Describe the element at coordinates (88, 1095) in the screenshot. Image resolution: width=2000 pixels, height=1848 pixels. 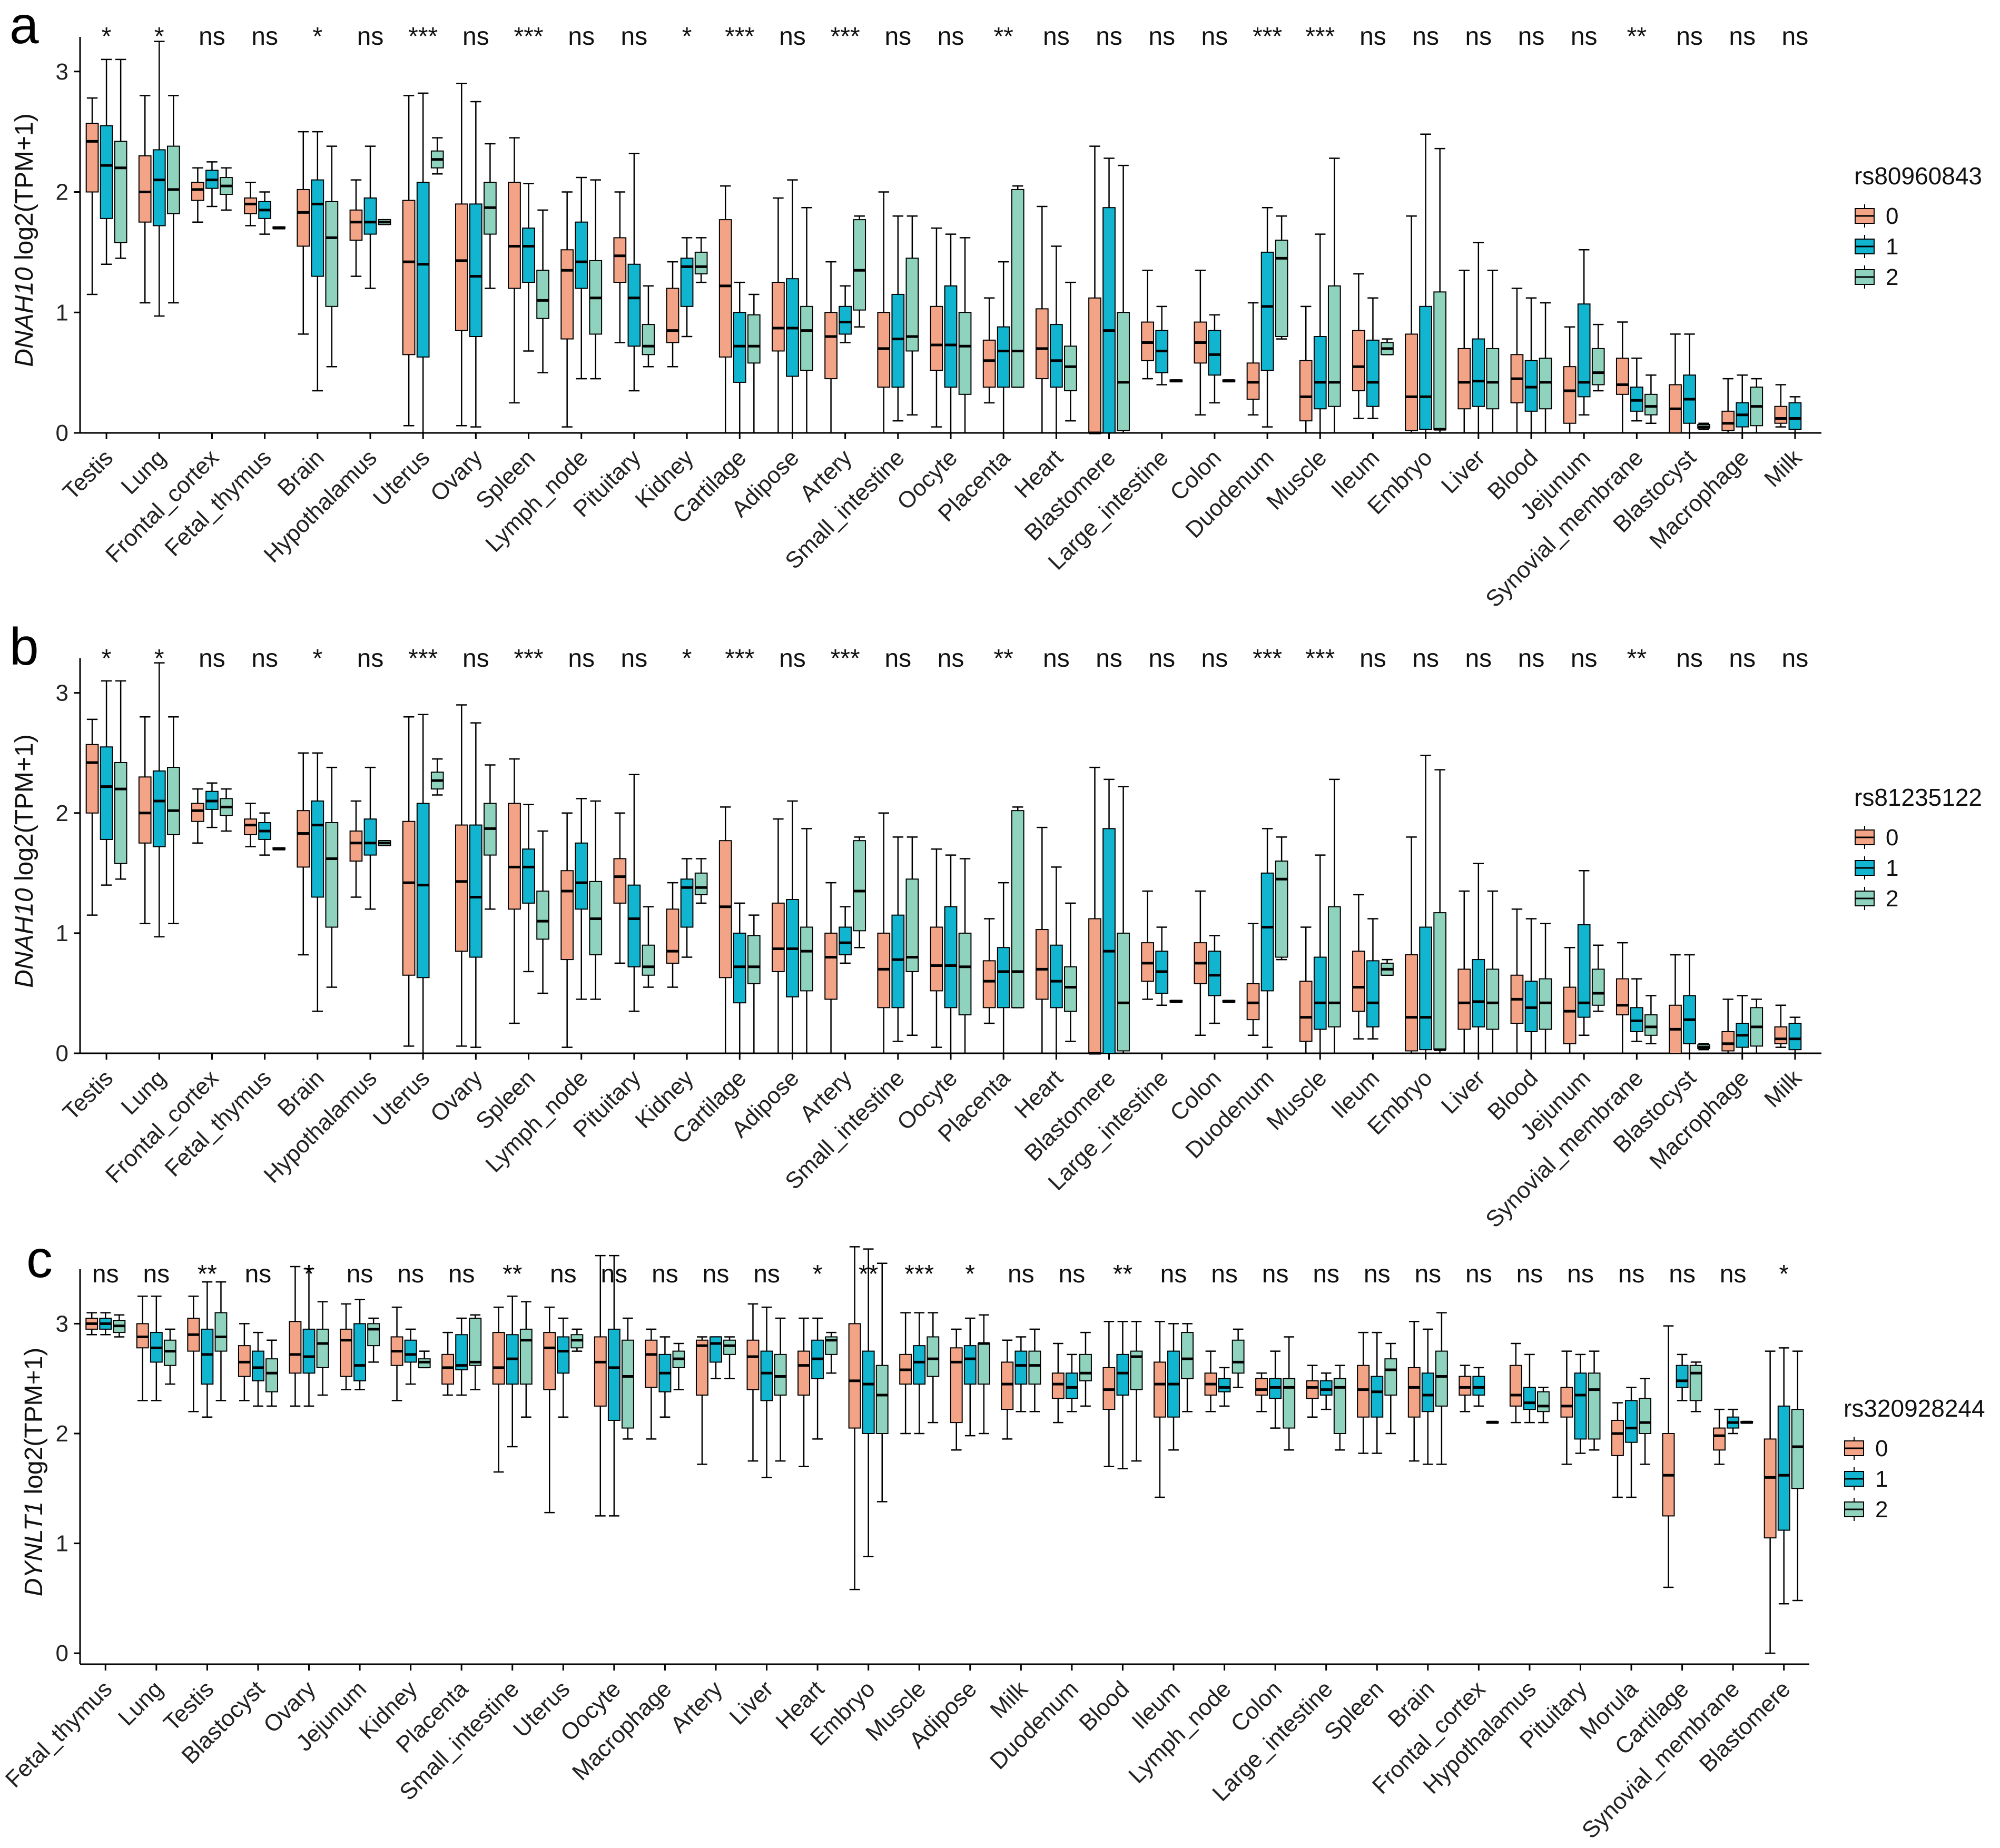
I see `x-tick-label: Testis` at that location.